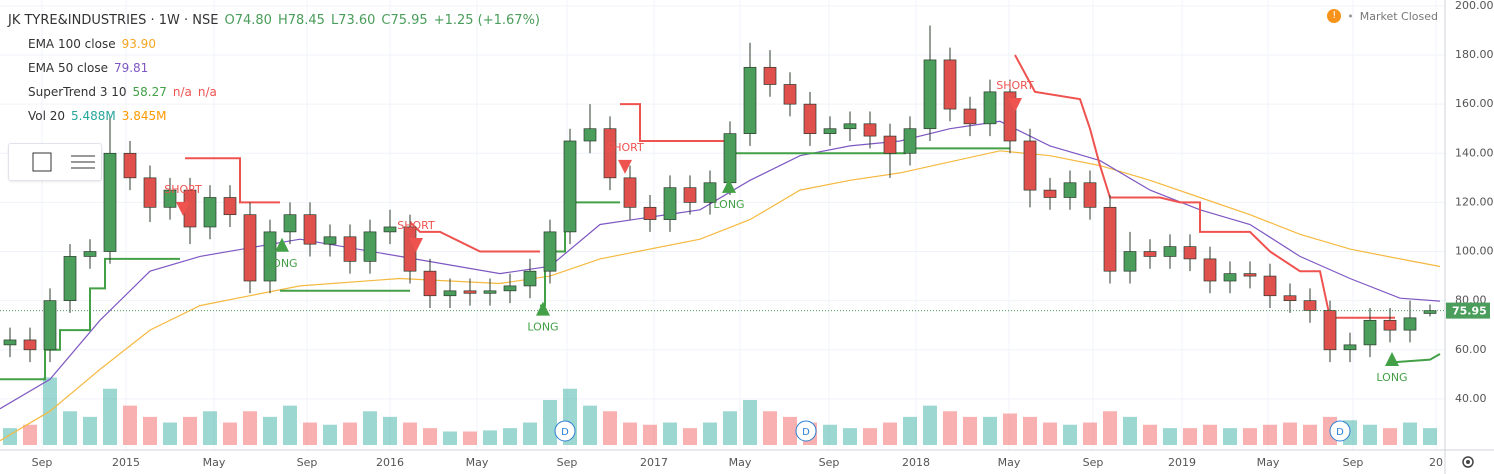  I want to click on y-tick-label: 100.00, so click(1474, 251).